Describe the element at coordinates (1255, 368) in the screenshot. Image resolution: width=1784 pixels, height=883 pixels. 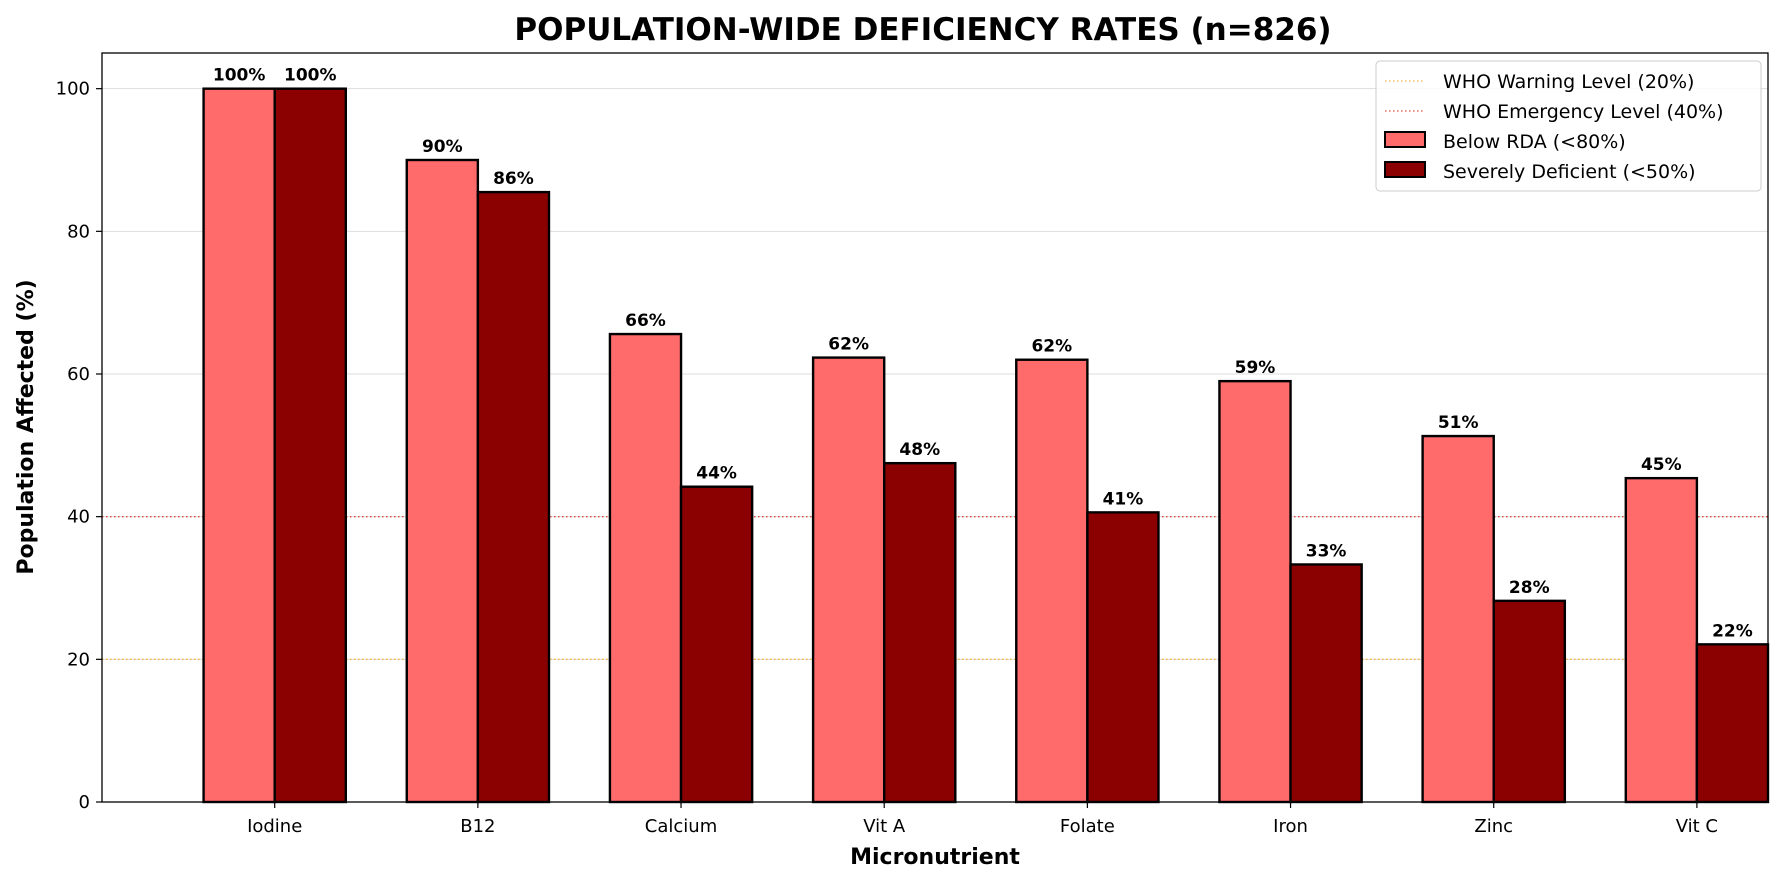
I see `bar-value-label: 59%` at that location.